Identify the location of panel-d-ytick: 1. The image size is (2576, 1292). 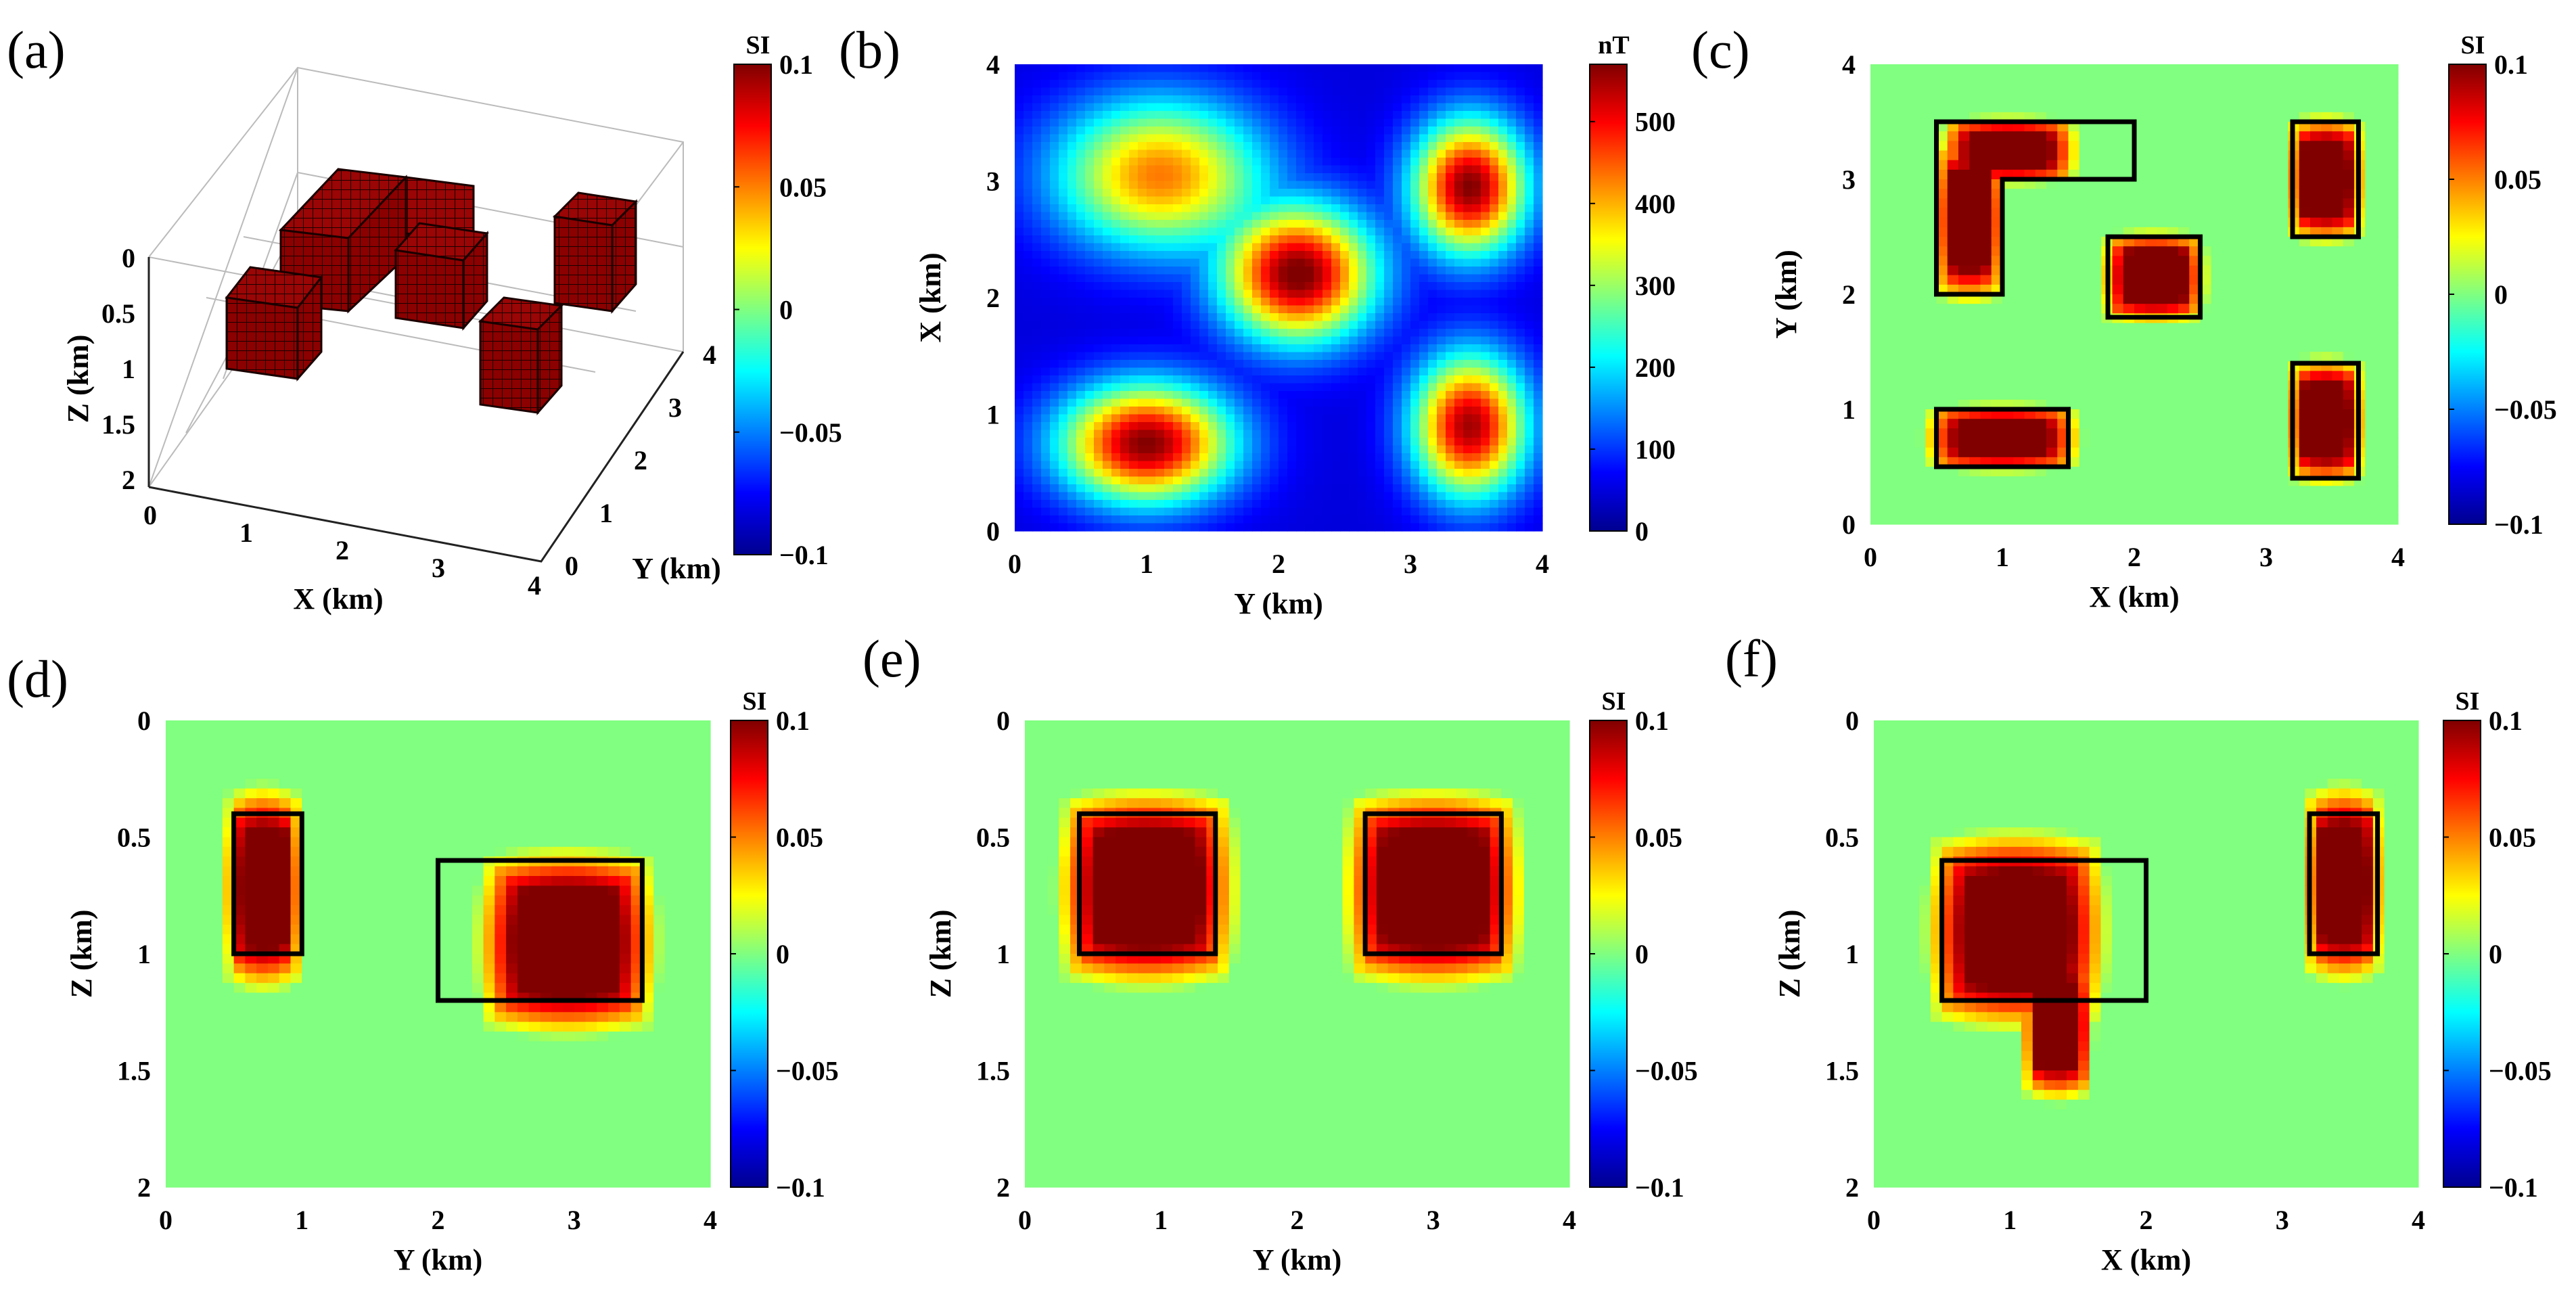
(144, 954).